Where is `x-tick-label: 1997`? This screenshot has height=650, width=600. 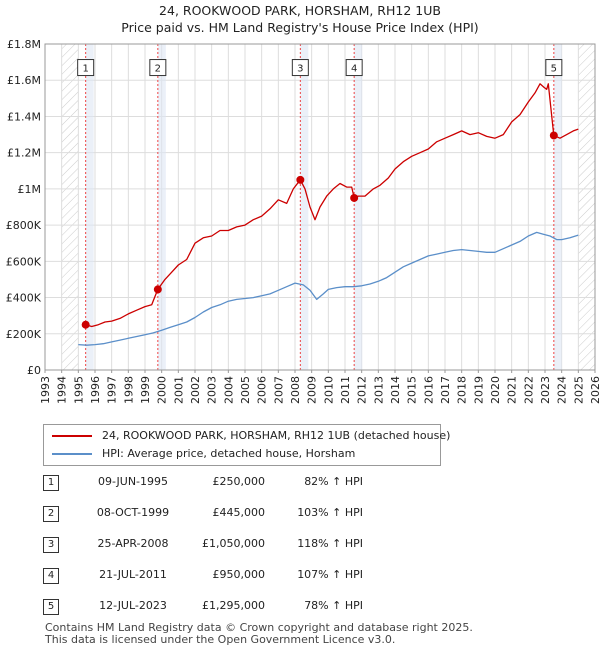 x-tick-label: 1997 is located at coordinates (112, 390).